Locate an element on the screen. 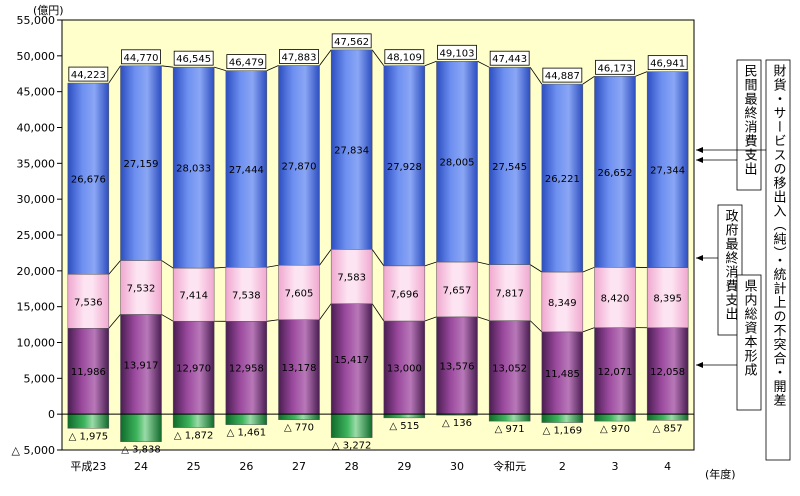 This screenshot has height=496, width=800. bar-value-label: 26,221 is located at coordinates (562, 179).